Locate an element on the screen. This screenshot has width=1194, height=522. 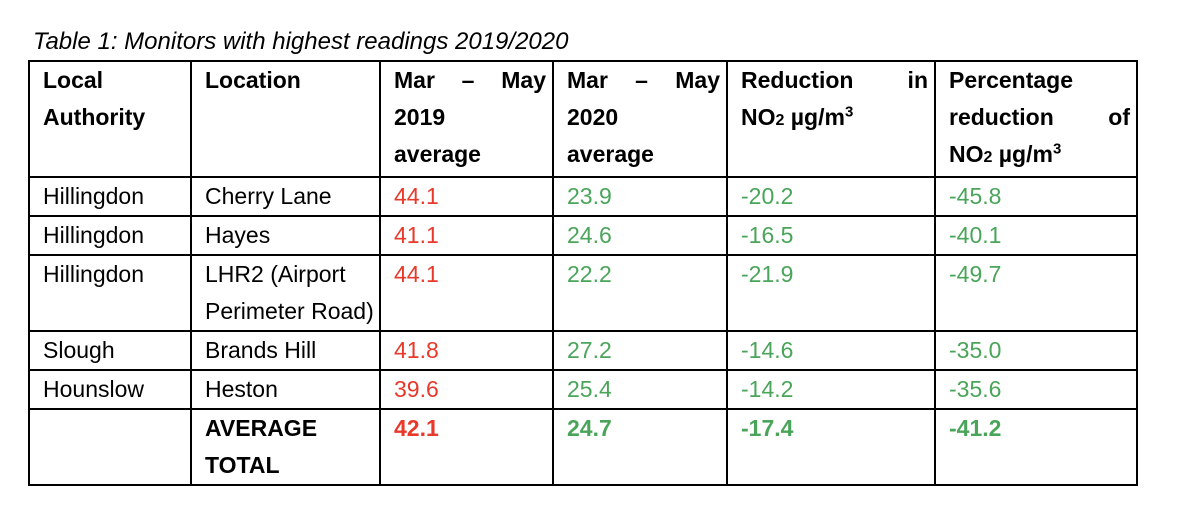
table-row: Hillingdon Hayes 41.1 24.6 -16.5 -40.1 is located at coordinates (583, 235).